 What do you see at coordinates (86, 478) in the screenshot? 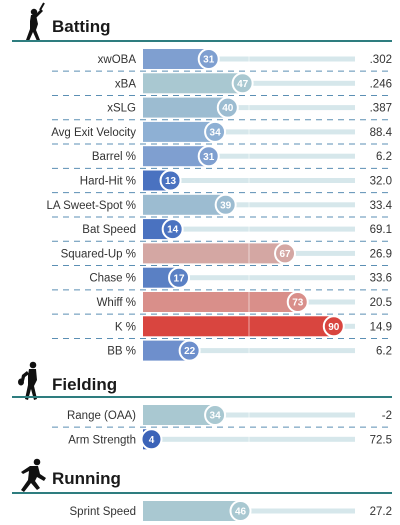
I see `section-title-running: Running` at bounding box center [86, 478].